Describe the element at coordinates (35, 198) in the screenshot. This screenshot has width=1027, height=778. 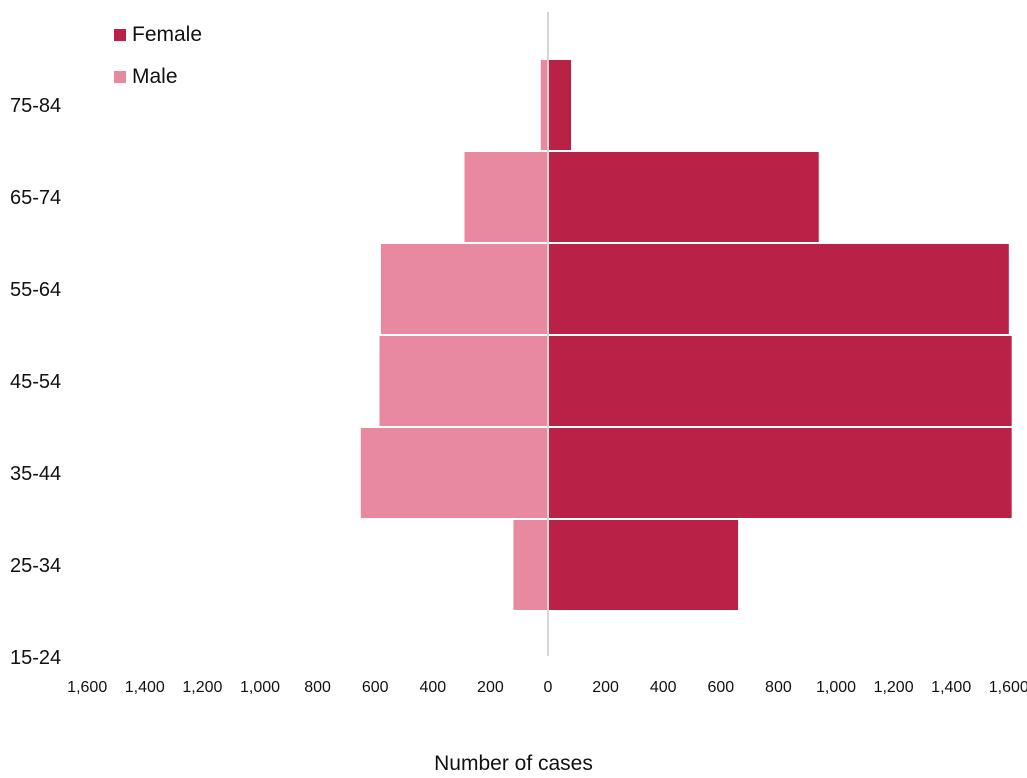
I see `y-tick-label-65-74: 65-74` at that location.